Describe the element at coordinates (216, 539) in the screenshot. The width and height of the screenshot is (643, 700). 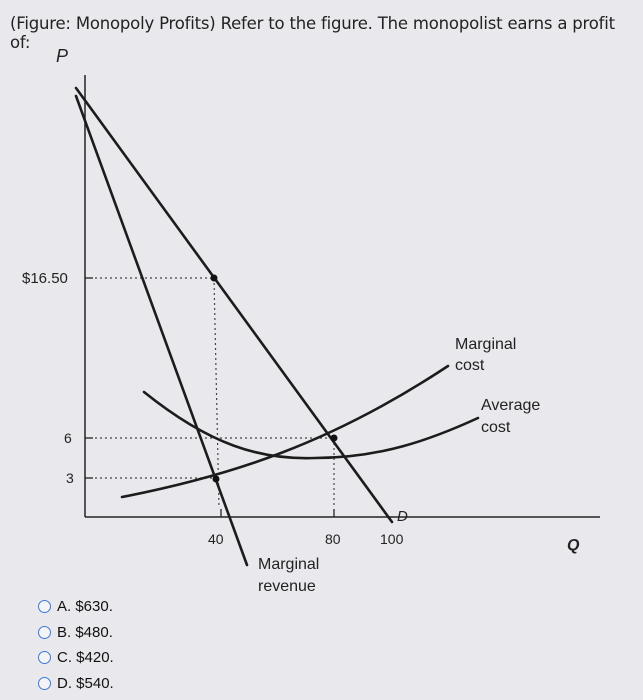
I see `x-tick-label-40: 40` at that location.